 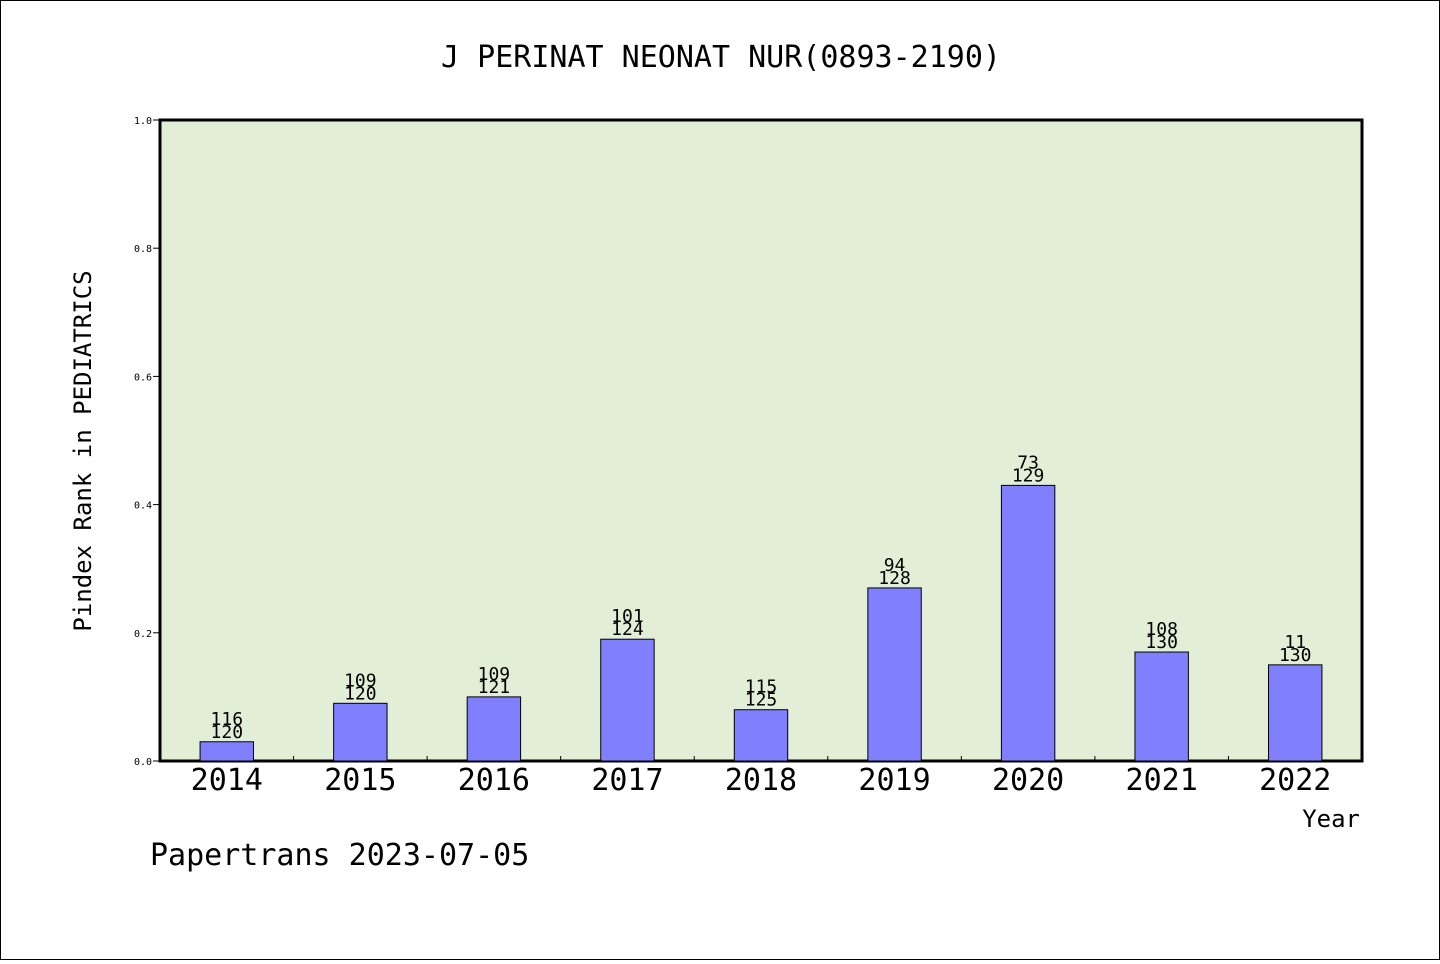 I want to click on rank-label: 116, so click(x=227, y=719).